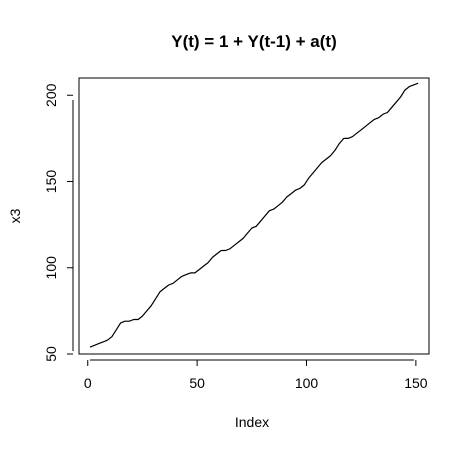 This screenshot has height=452, width=468. What do you see at coordinates (51, 95) in the screenshot?
I see `y-tick-label: 200` at bounding box center [51, 95].